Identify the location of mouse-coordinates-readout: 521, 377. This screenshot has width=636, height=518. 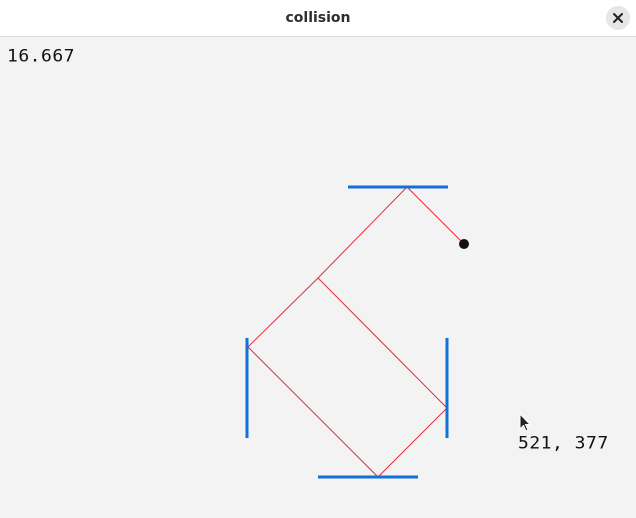
(563, 443).